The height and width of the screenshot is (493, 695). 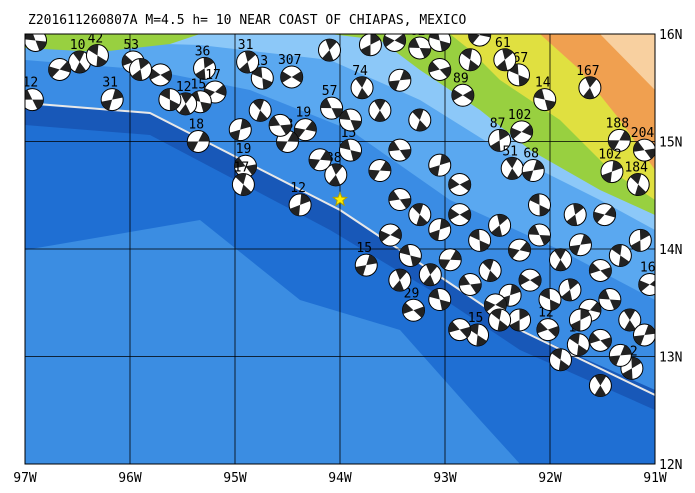 What do you see at coordinates (196, 125) in the screenshot?
I see `depth-label: 18` at bounding box center [196, 125].